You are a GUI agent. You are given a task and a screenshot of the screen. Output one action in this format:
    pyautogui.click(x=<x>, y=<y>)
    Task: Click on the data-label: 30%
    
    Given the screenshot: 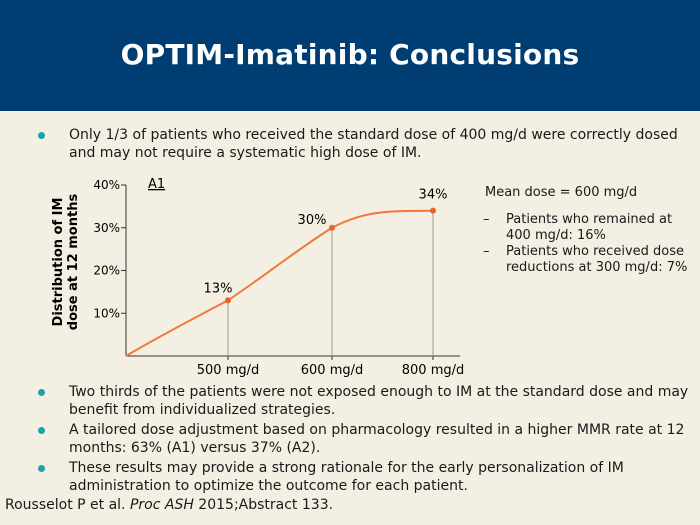 What is the action you would take?
    pyautogui.click(x=312, y=220)
    